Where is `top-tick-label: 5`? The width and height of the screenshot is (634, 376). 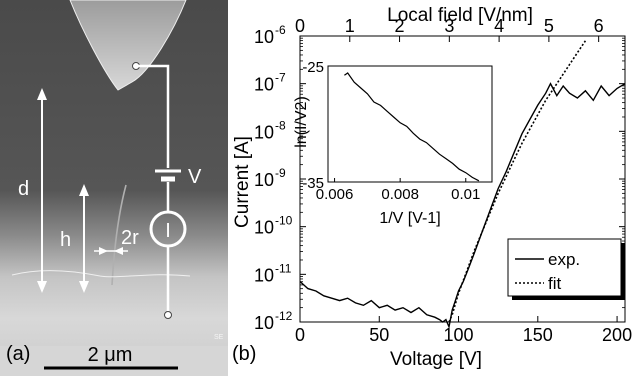 top-tick-label: 5 is located at coordinates (549, 26).